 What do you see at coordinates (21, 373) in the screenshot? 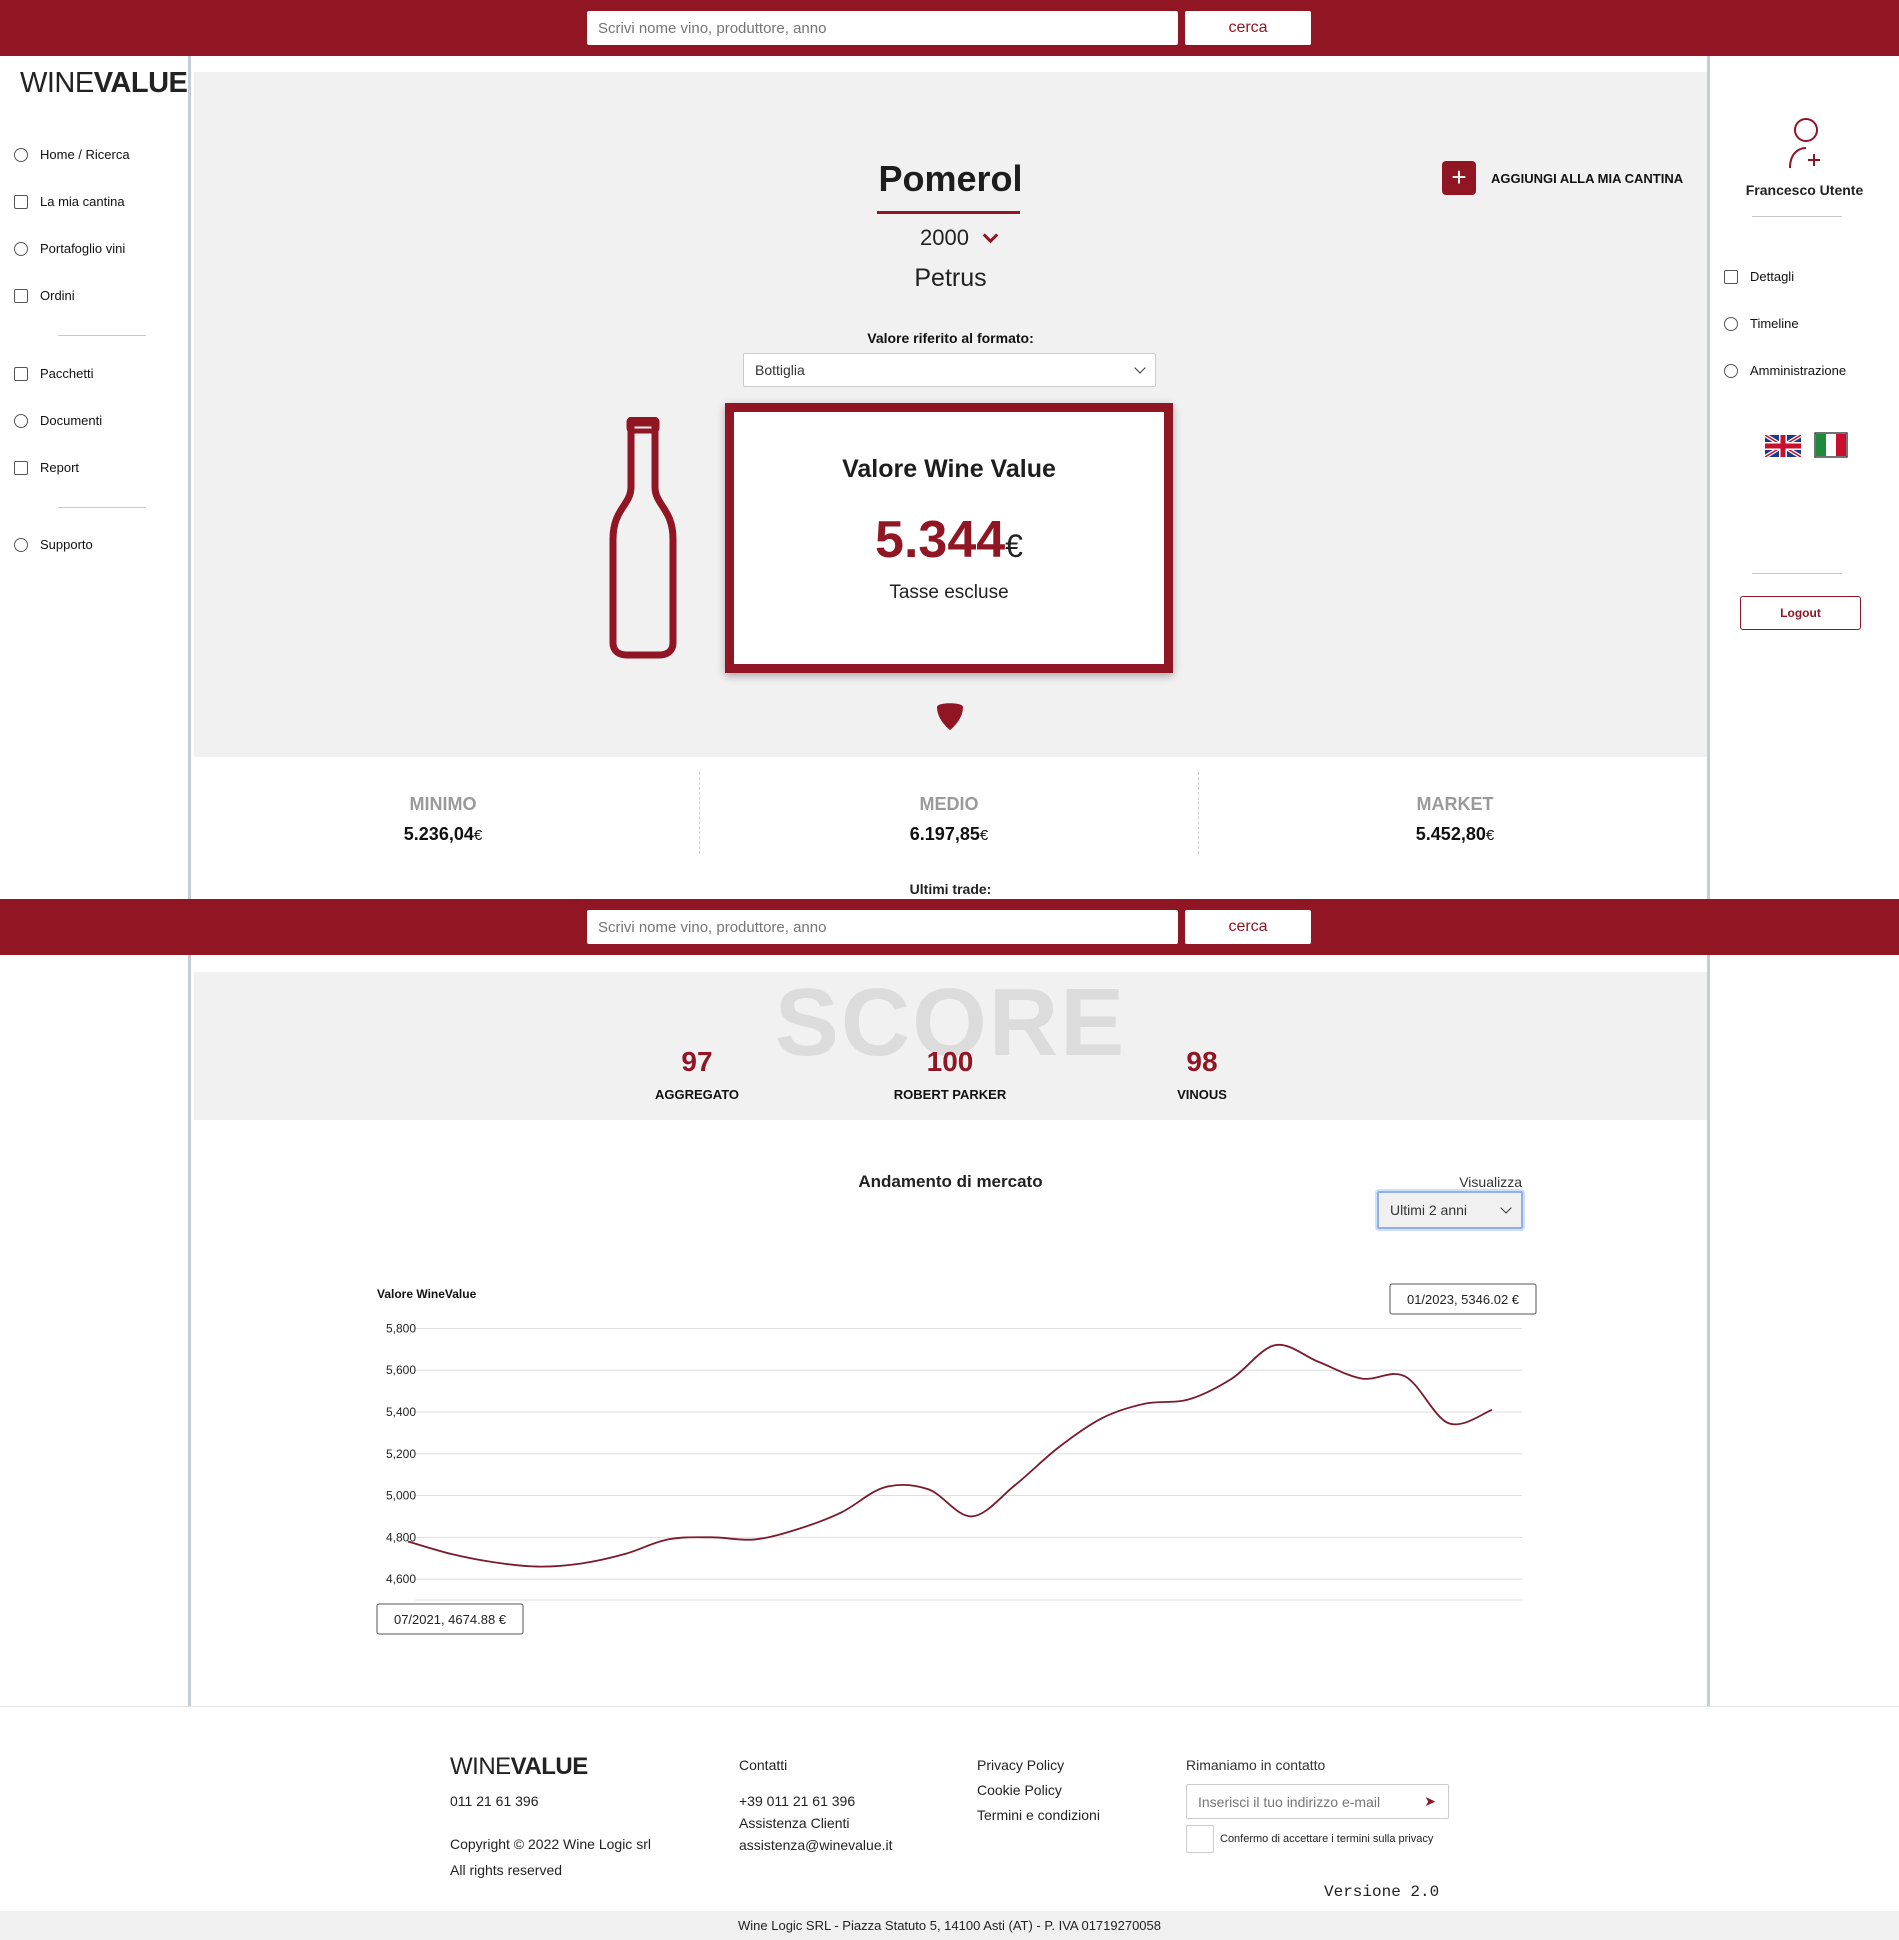
I see `packages-icon` at bounding box center [21, 373].